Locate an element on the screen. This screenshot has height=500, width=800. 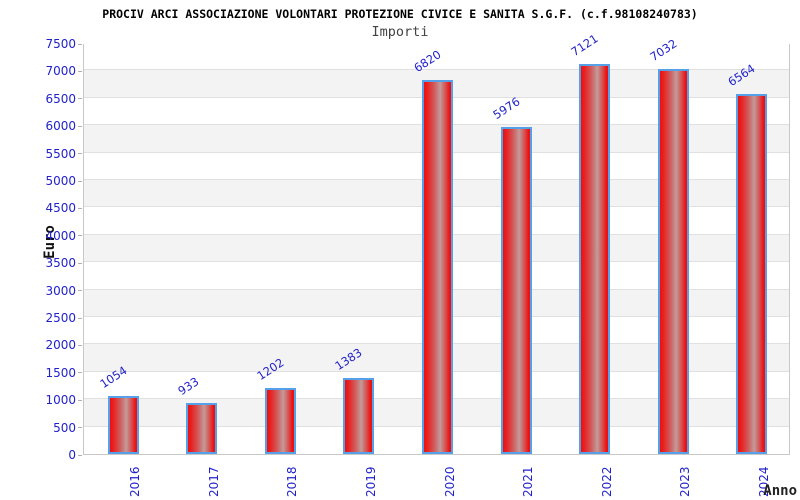
y-tick-label: 4500 is located at coordinates (60, 208).